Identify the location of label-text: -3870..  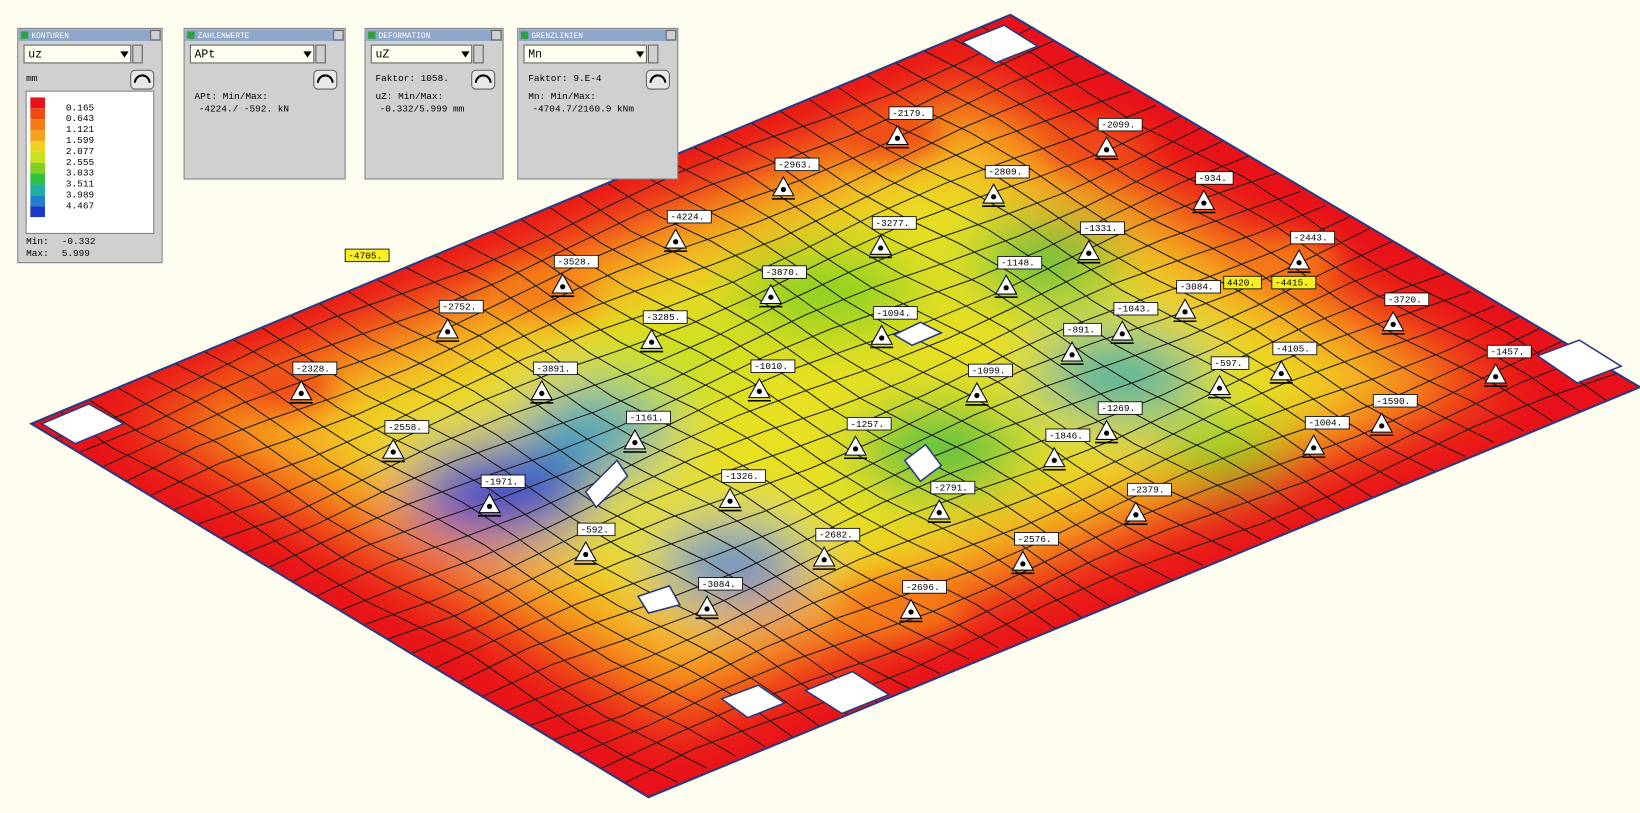
(783, 272).